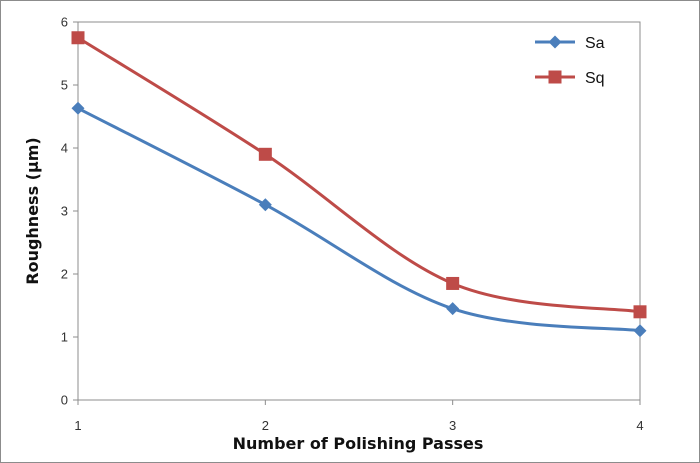 The width and height of the screenshot is (700, 463). I want to click on y-tick-label: 5, so click(64, 85).